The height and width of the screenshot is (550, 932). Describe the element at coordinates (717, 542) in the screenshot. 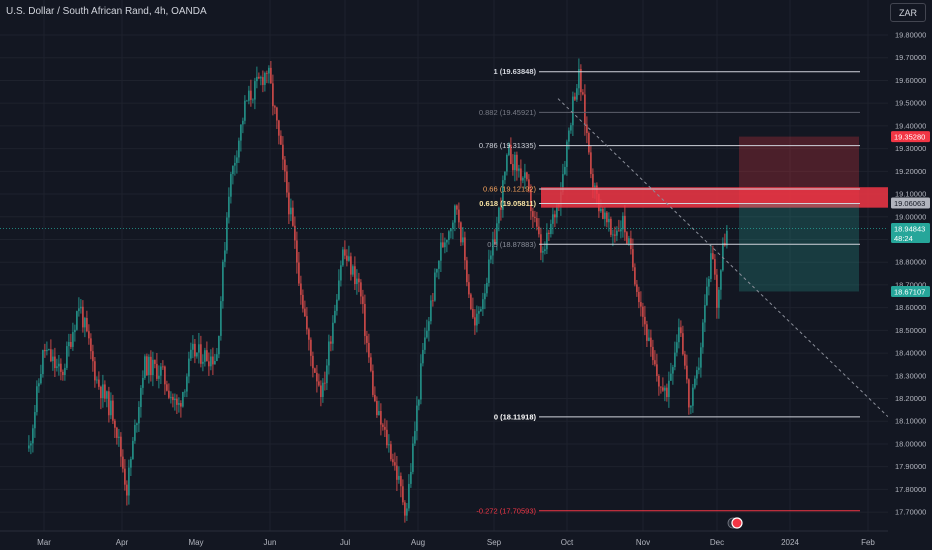

I see `time-tick-label: Dec` at that location.